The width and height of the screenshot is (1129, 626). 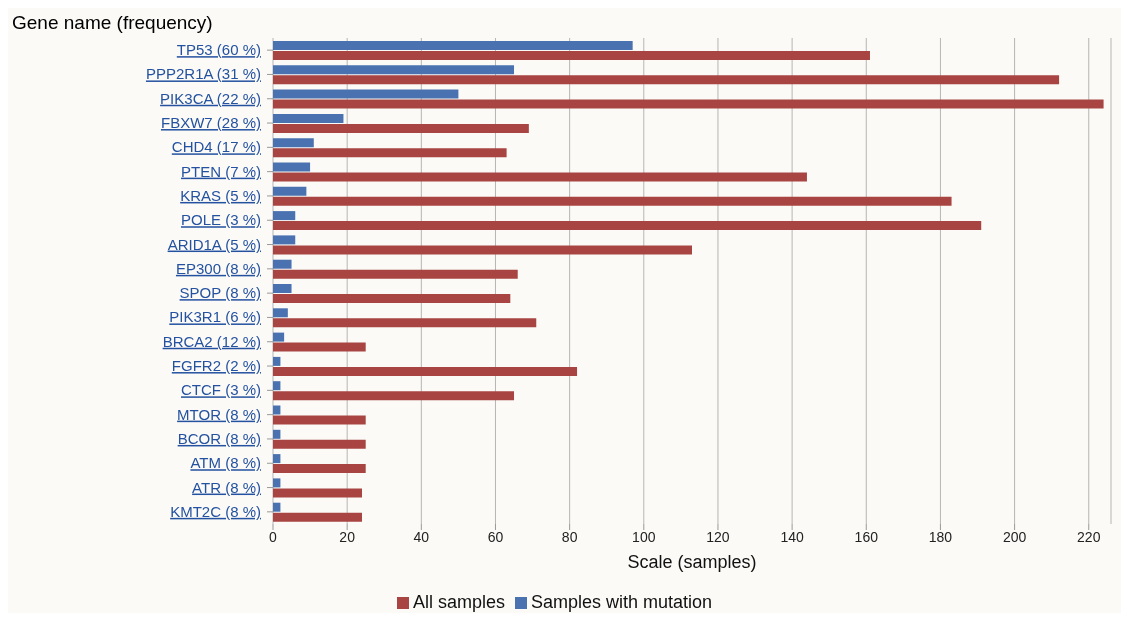 What do you see at coordinates (569, 536) in the screenshot?
I see `x-tick-label: 80` at bounding box center [569, 536].